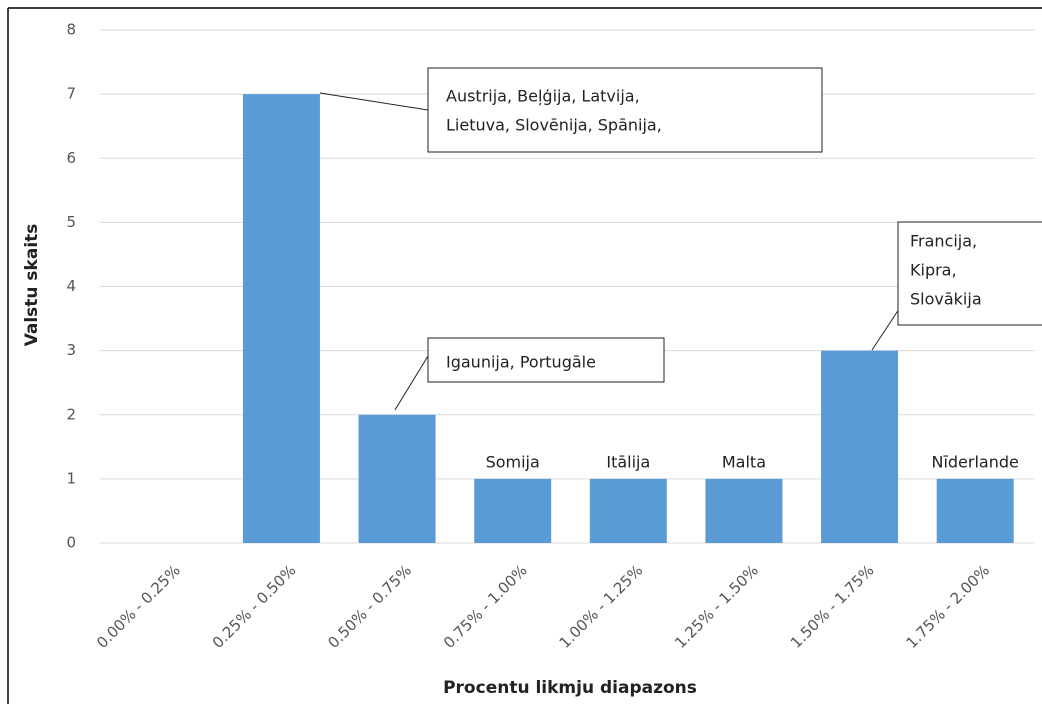  I want to click on bar-label: Slovākija, so click(946, 299).